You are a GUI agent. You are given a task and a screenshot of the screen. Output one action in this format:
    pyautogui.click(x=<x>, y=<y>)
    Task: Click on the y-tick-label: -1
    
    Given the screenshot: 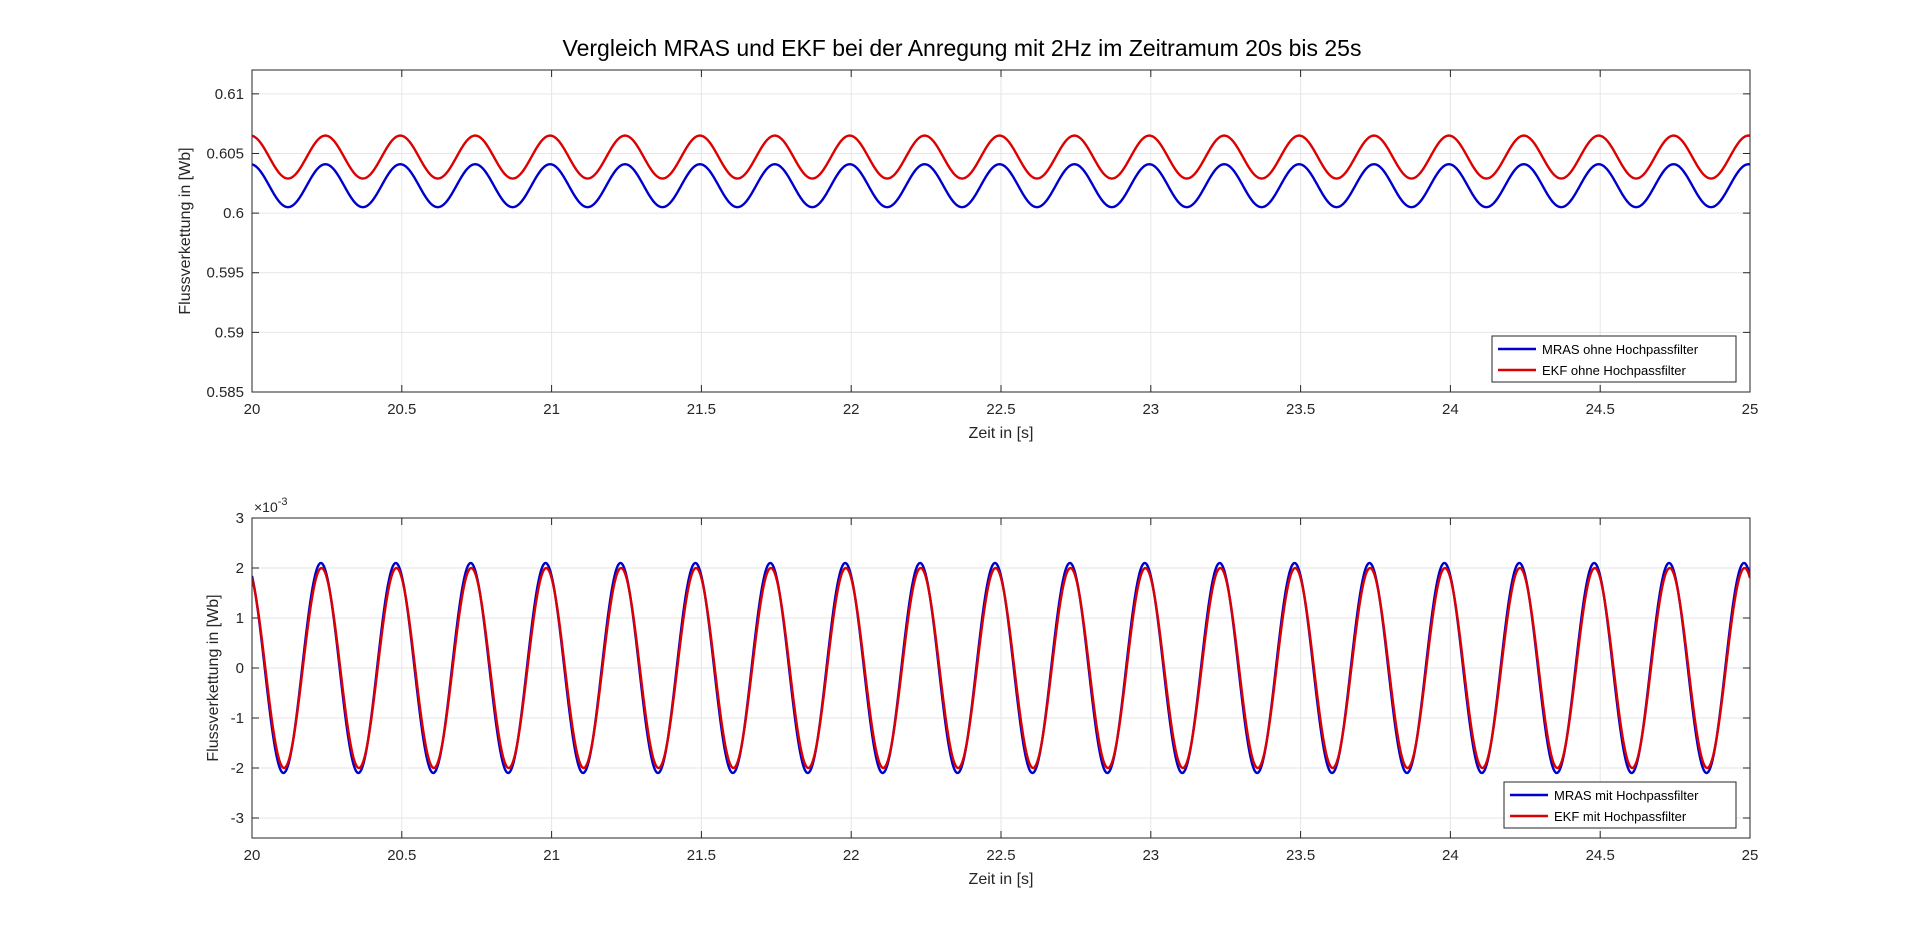 What is the action you would take?
    pyautogui.click(x=237, y=718)
    